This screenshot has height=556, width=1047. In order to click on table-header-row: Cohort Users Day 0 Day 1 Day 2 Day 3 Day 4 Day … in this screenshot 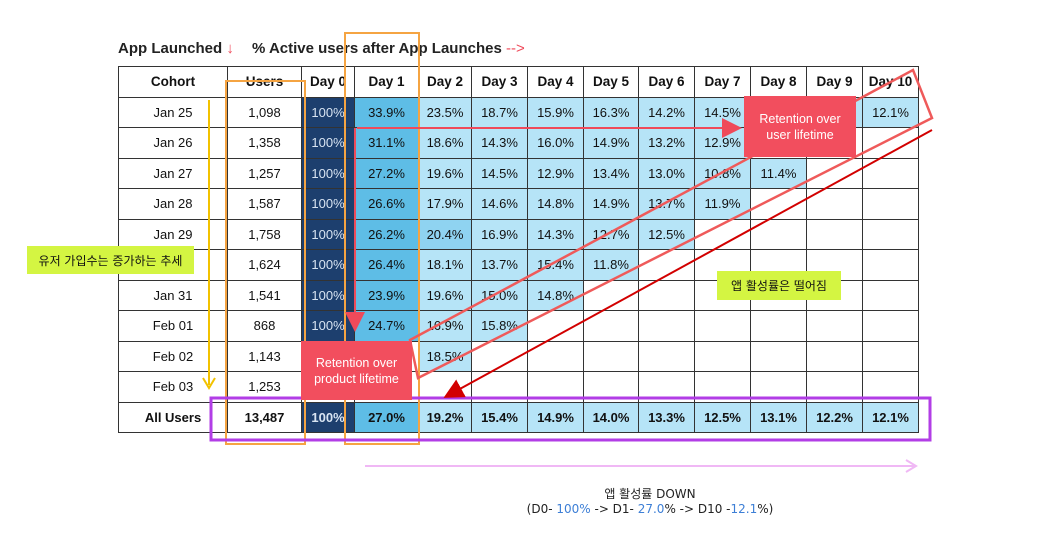, I will do `click(518, 82)`.